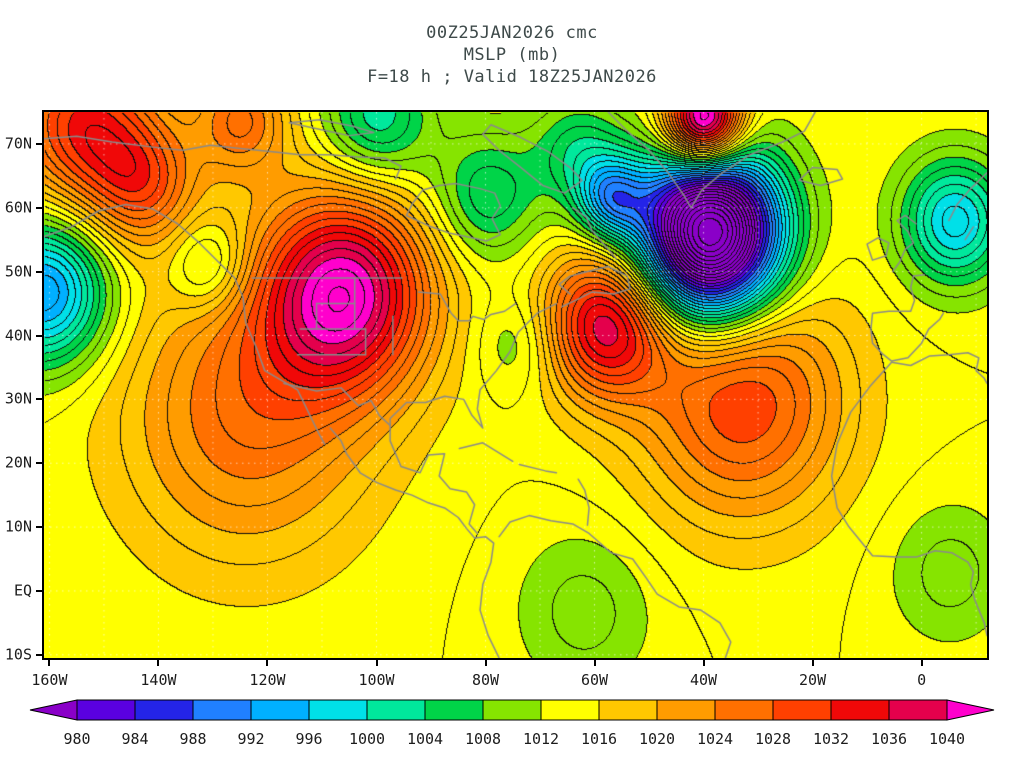  Describe the element at coordinates (76, 739) in the screenshot. I see `colorbar-tick-label: 980` at that location.